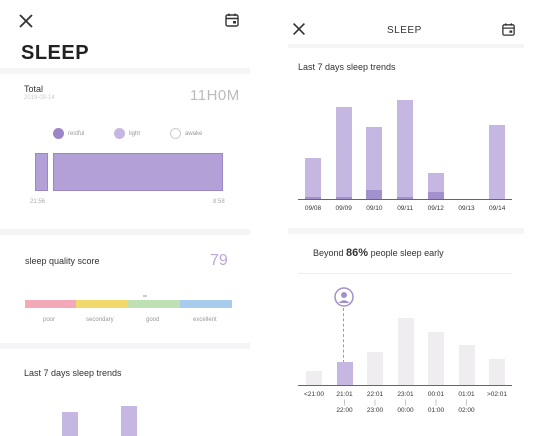 Image resolution: width=536 pixels, height=436 pixels. Describe the element at coordinates (154, 304) in the screenshot. I see `score-bar-good` at that location.